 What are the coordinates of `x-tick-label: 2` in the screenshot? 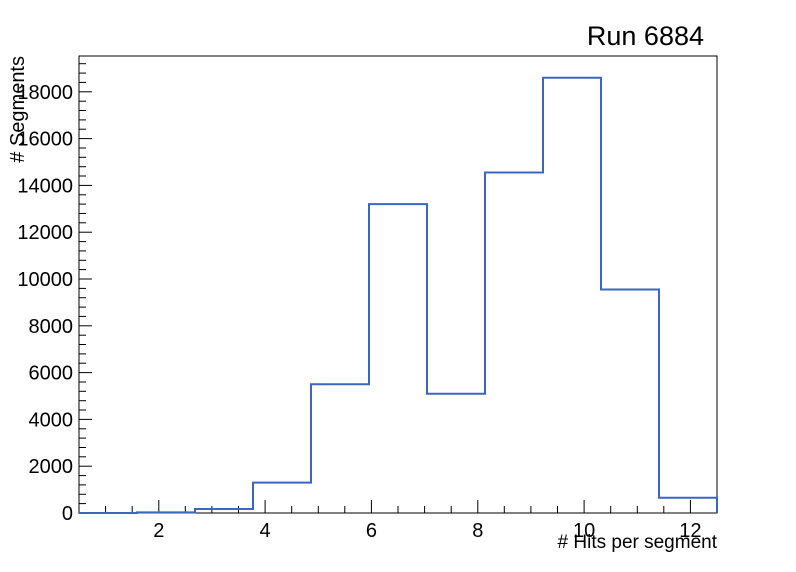 It's located at (158, 531).